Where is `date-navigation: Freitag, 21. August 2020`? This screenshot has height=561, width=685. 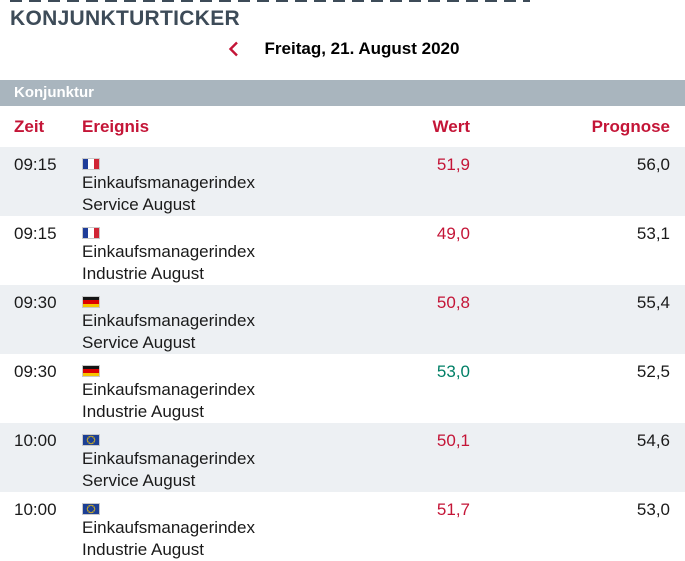
date-navigation: Freitag, 21. August 2020 is located at coordinates (342, 49).